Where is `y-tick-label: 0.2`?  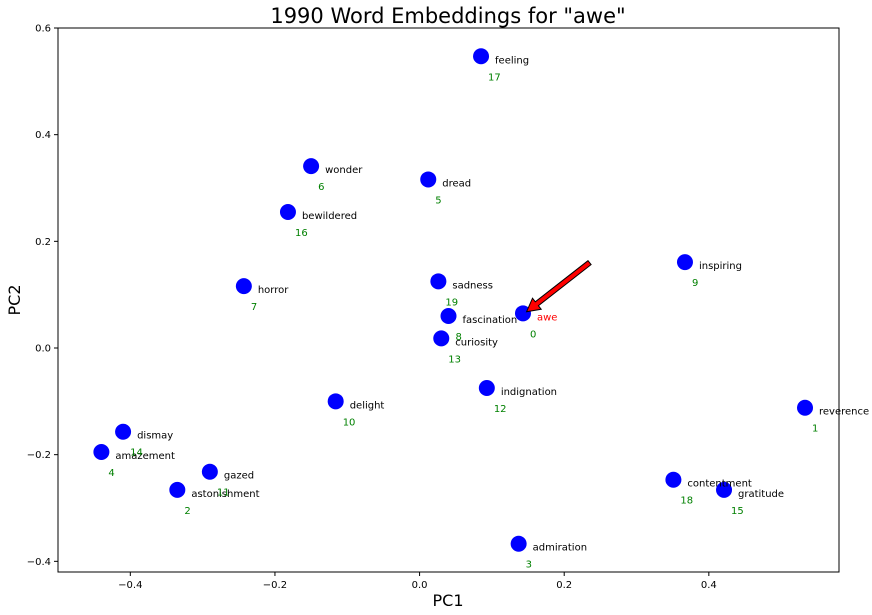 y-tick-label: 0.2 is located at coordinates (43, 242).